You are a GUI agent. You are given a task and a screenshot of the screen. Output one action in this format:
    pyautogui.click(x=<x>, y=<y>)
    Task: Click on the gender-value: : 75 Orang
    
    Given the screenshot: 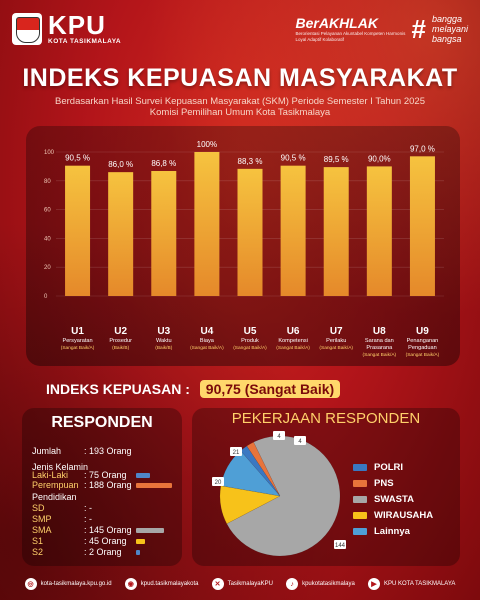 What is the action you would take?
    pyautogui.click(x=105, y=475)
    